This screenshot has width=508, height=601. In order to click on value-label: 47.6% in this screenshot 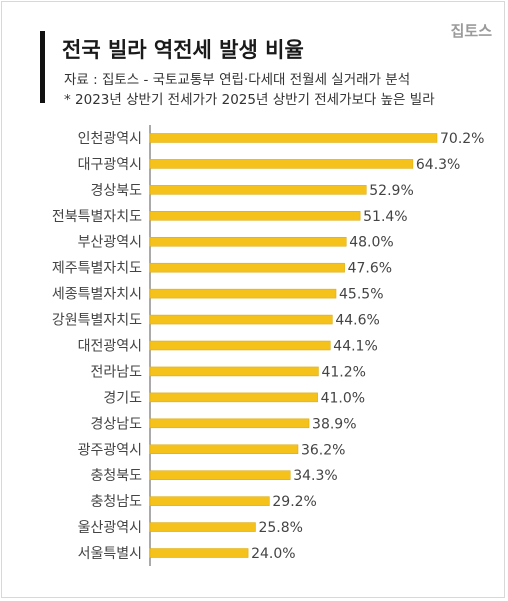, I will do `click(370, 269)`.